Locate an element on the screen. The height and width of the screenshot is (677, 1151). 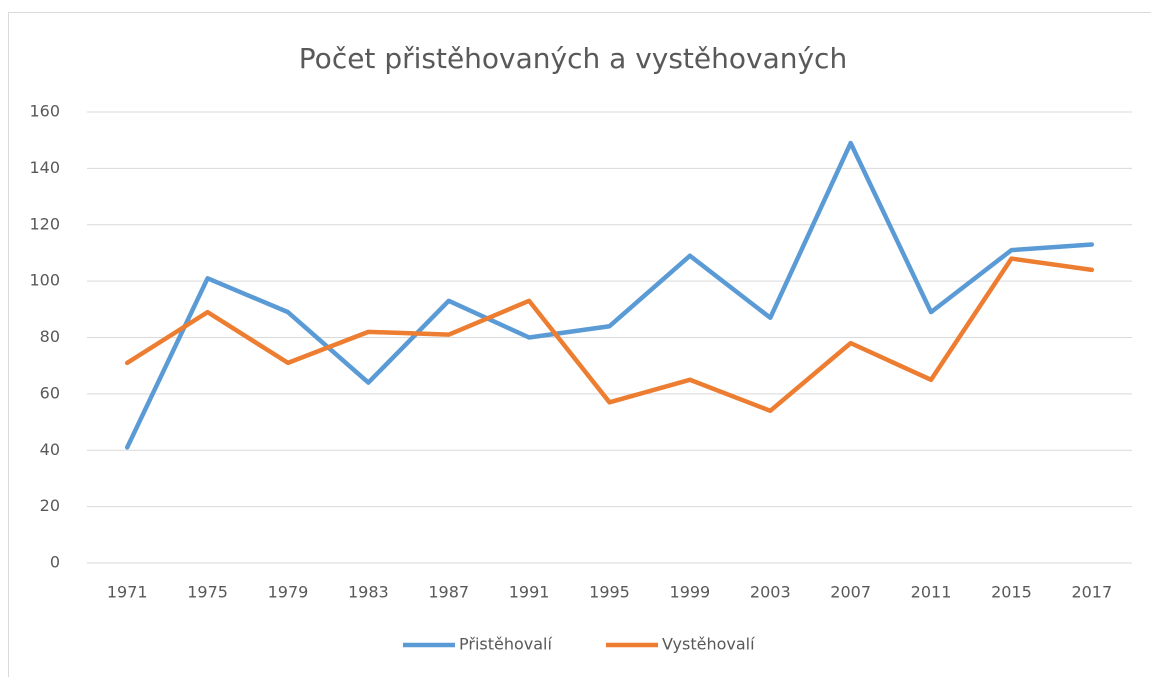
x-tick-label: 1971 is located at coordinates (127, 592).